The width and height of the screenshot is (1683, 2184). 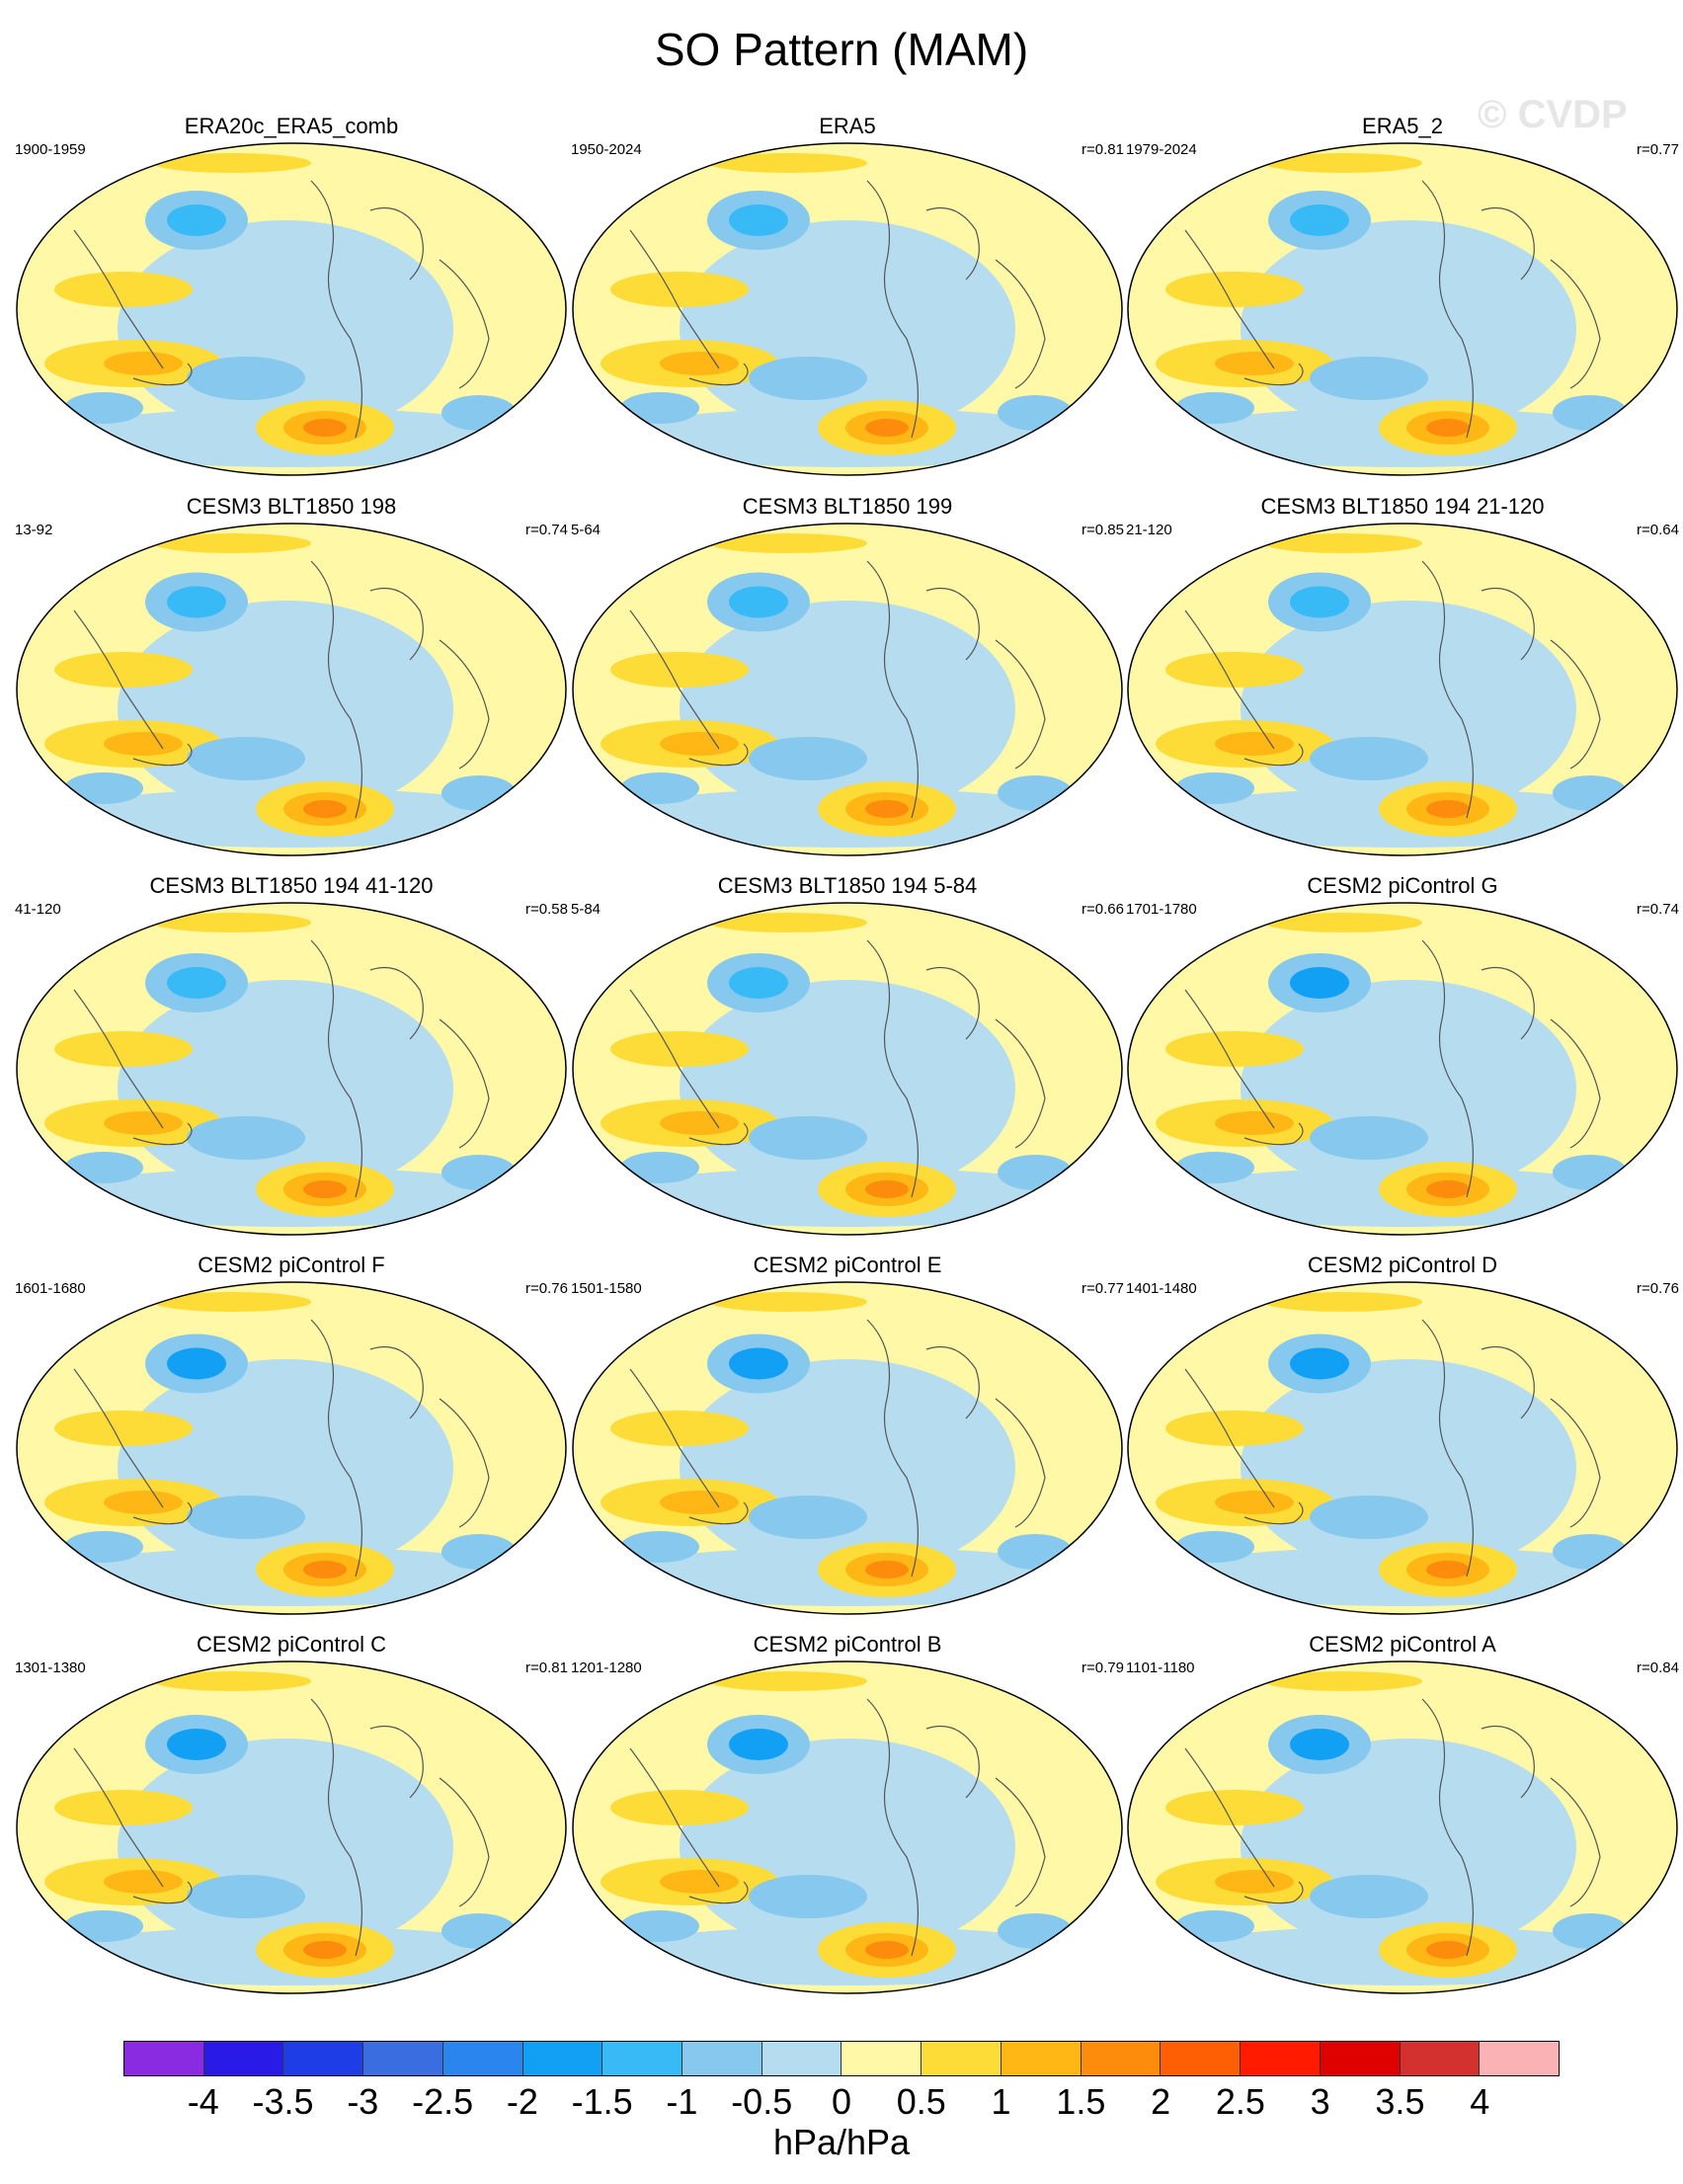 What do you see at coordinates (606, 1667) in the screenshot?
I see `panel-period: 1201-1280` at bounding box center [606, 1667].